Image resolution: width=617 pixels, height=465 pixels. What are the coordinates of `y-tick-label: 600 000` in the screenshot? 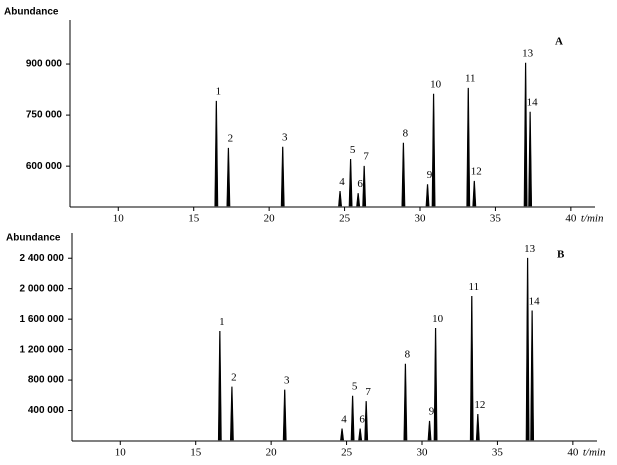 It's located at (44, 166).